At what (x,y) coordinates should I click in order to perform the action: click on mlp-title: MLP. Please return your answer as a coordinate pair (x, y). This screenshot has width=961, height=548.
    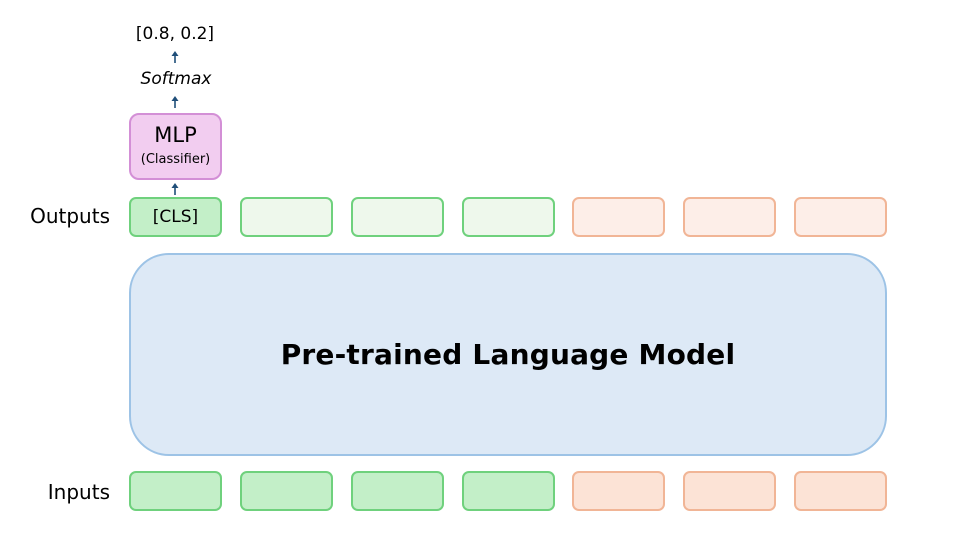
    Looking at the image, I should click on (175, 135).